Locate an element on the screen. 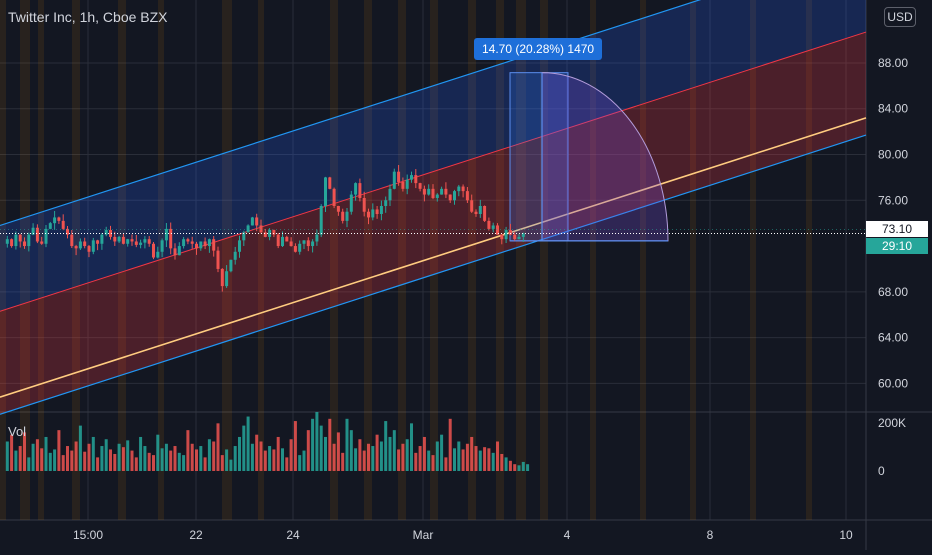 This screenshot has height=555, width=932. time-tick-label: Mar is located at coordinates (423, 535).